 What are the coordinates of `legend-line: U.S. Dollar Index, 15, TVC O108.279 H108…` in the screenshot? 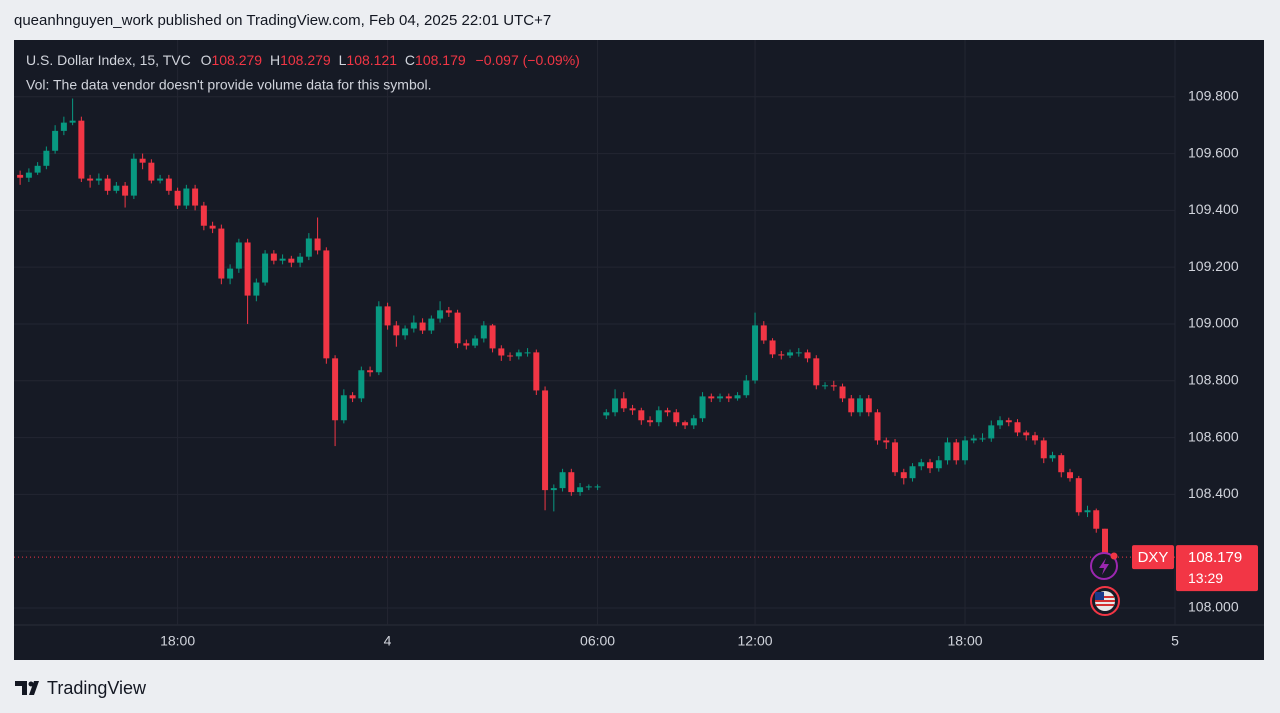 It's located at (303, 60).